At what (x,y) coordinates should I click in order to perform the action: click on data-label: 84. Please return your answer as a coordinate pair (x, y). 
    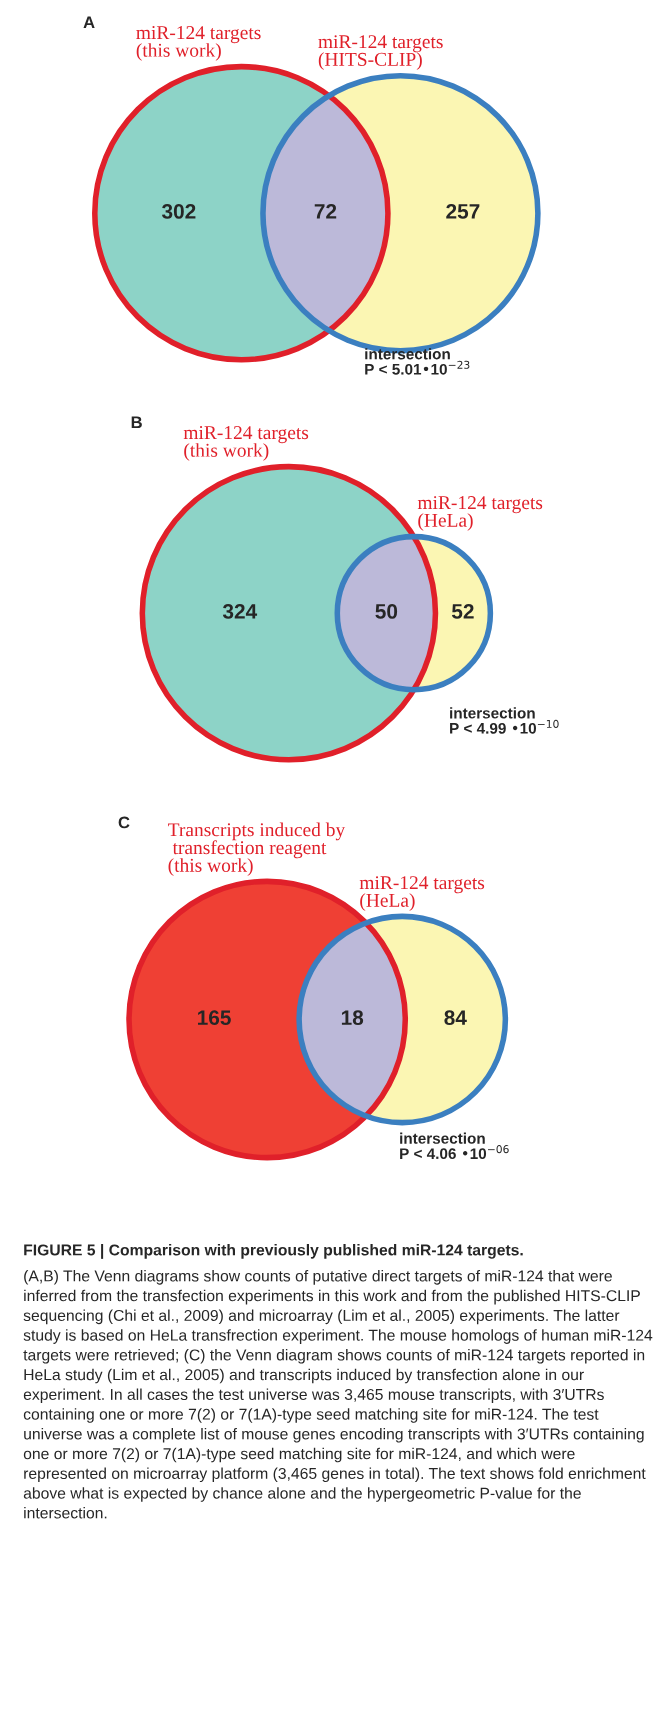
    Looking at the image, I should click on (455, 1018).